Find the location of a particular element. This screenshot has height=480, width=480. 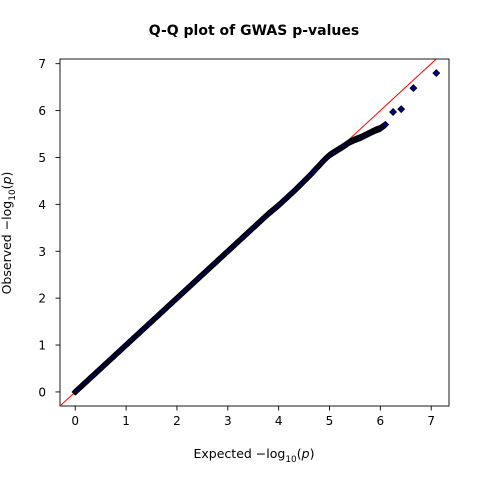

x-axis: 0 1 2 3 4 5 6 7 is located at coordinates (253, 417).